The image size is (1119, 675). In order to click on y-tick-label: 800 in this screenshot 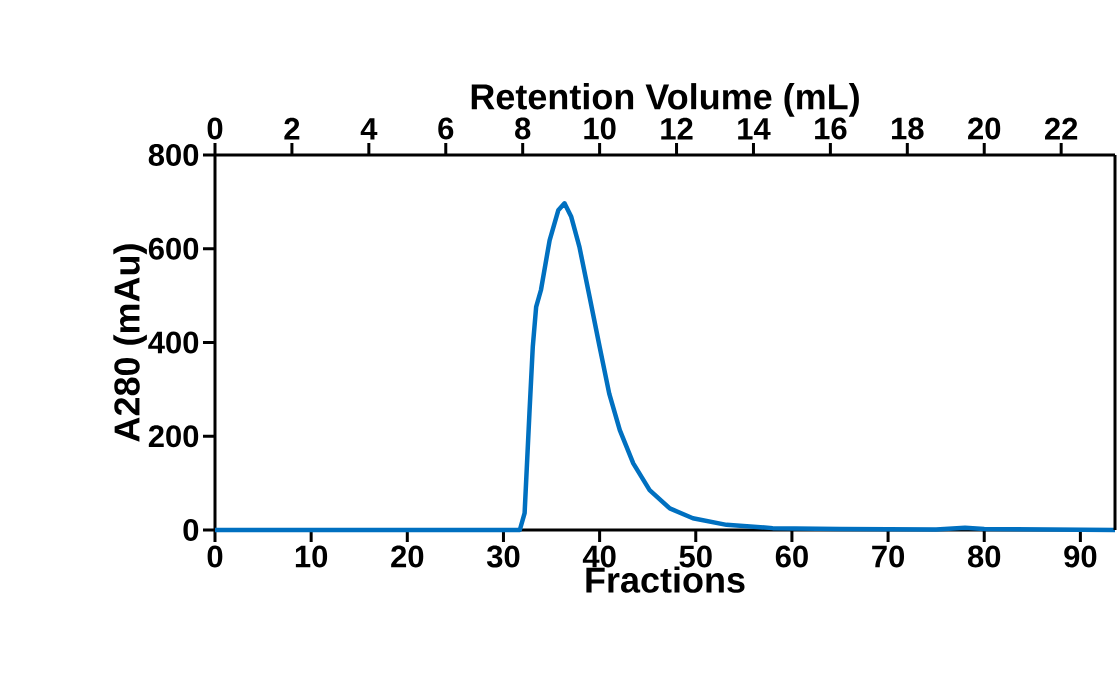, I will do `click(173, 155)`.